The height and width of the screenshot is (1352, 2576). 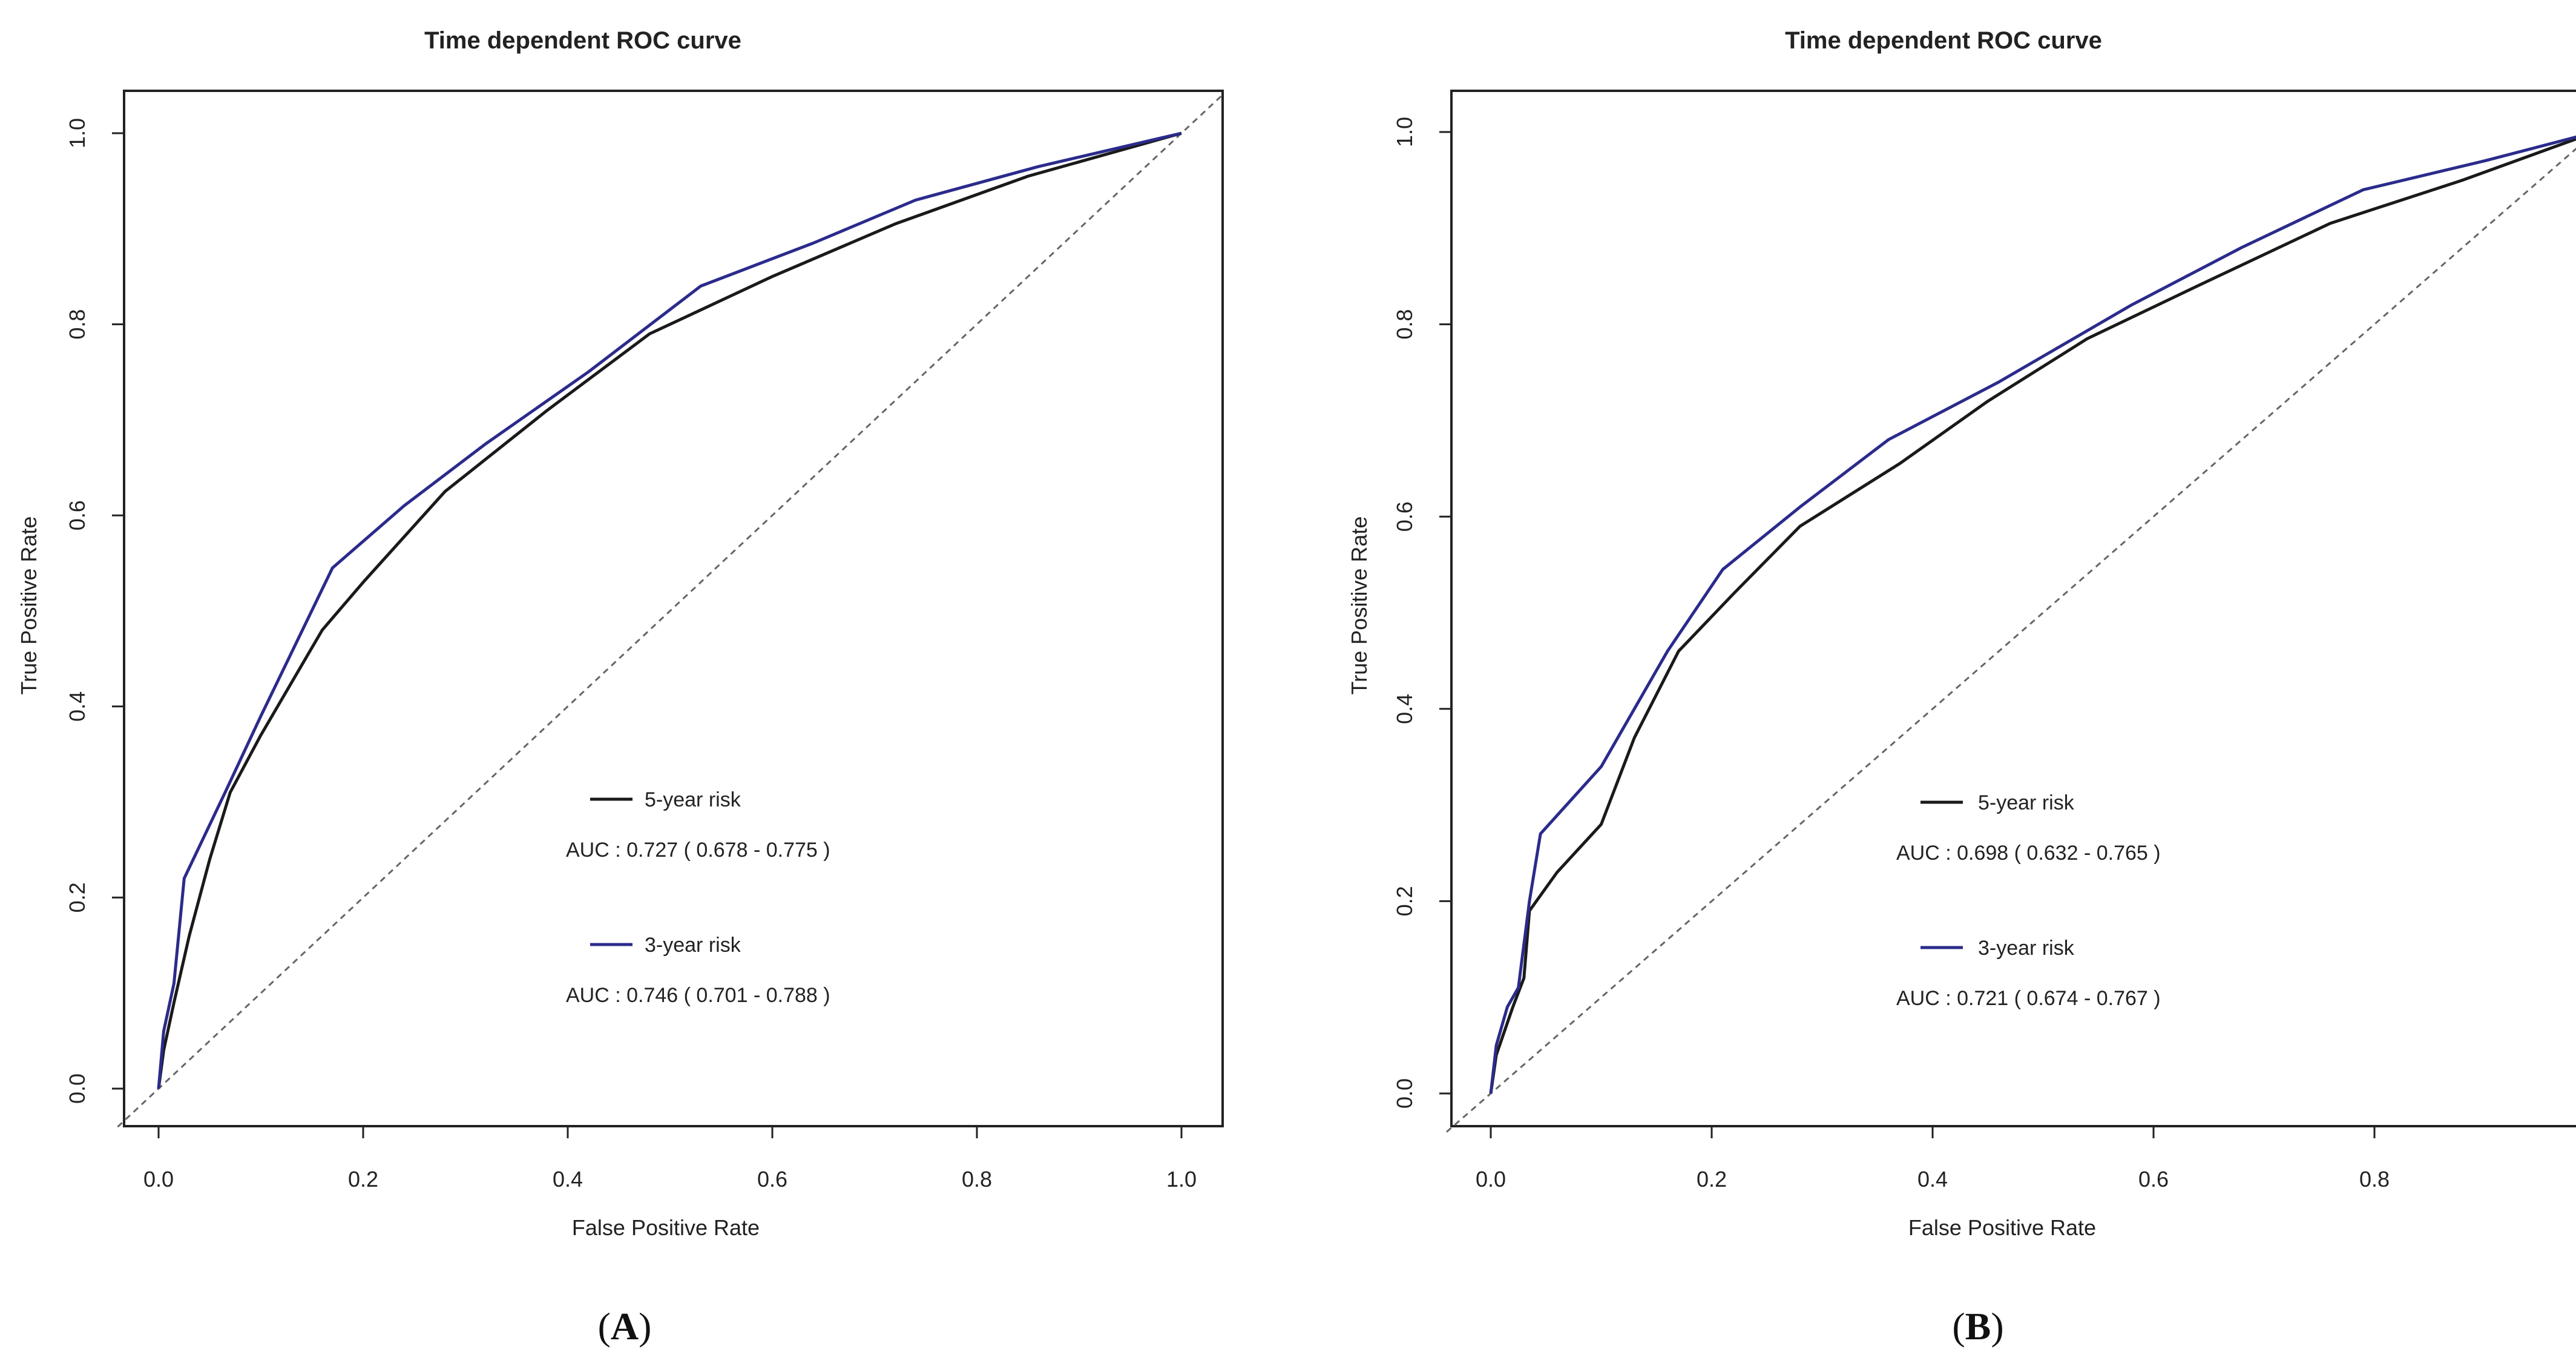 I want to click on x-tick-label: 1.0, so click(x=1181, y=1179).